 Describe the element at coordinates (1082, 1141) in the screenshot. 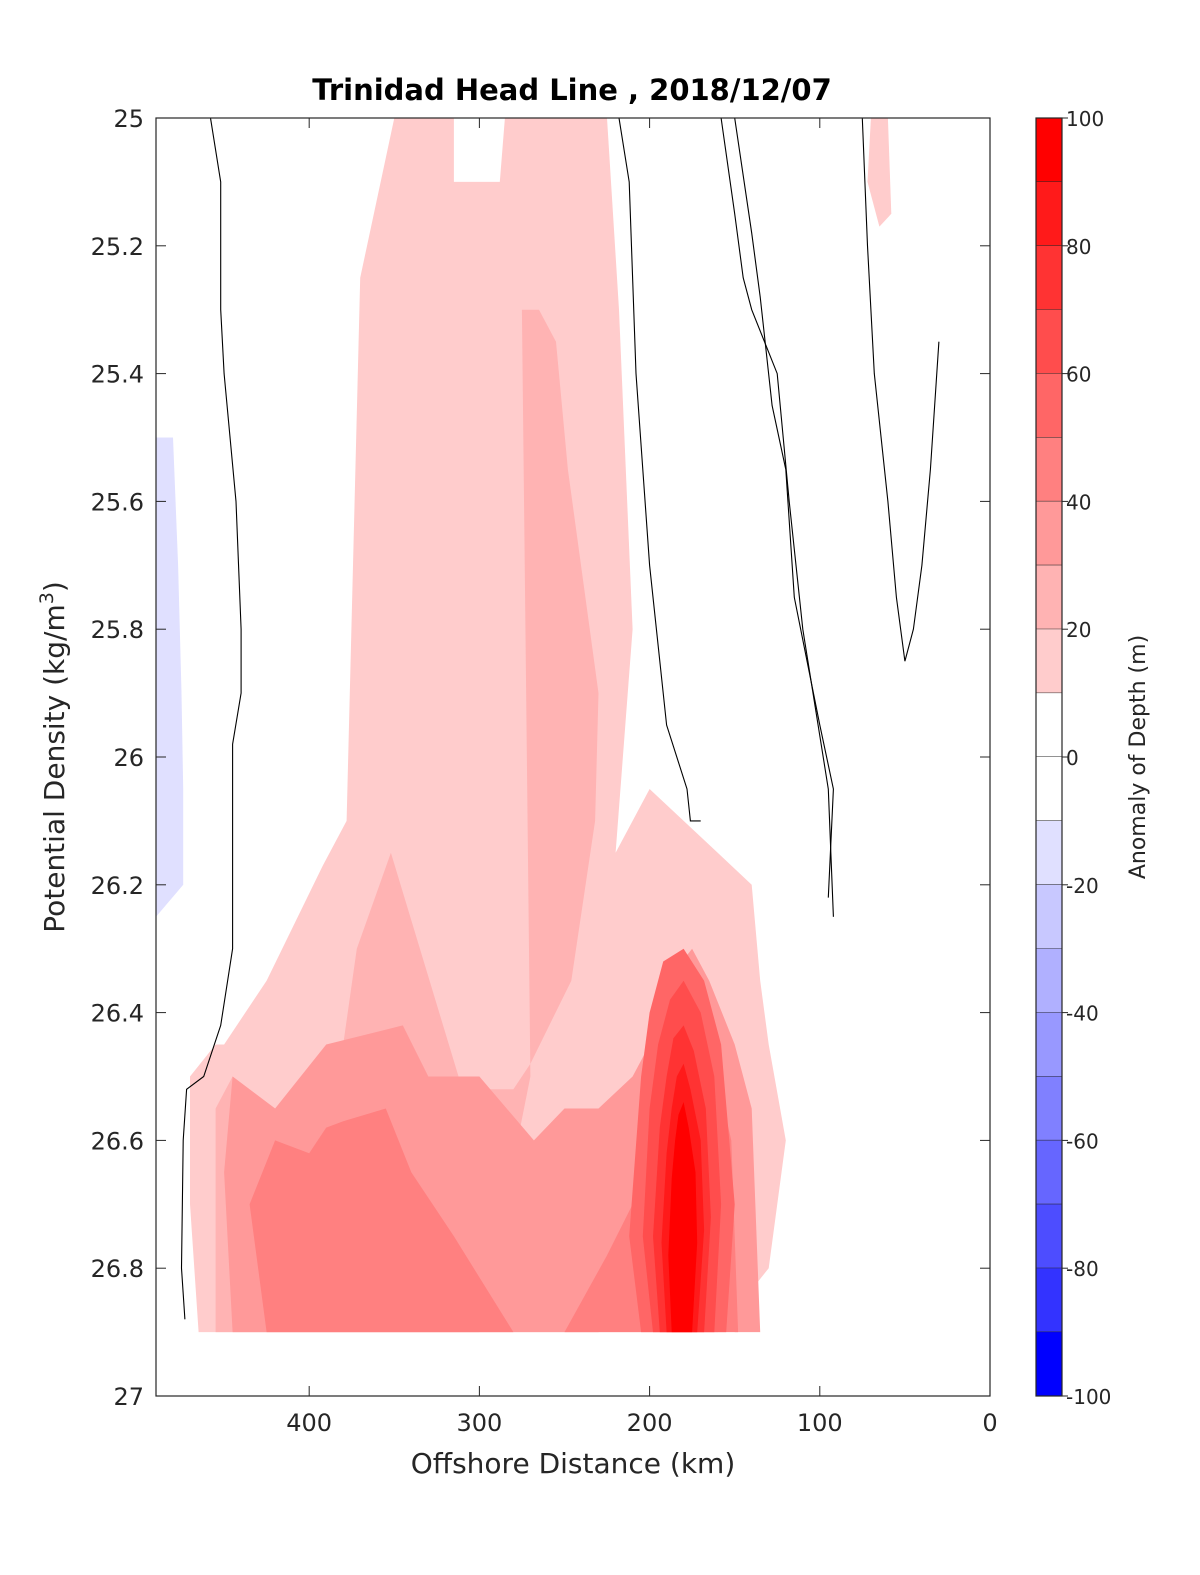

I see `colorbar-tick-label: -60` at that location.